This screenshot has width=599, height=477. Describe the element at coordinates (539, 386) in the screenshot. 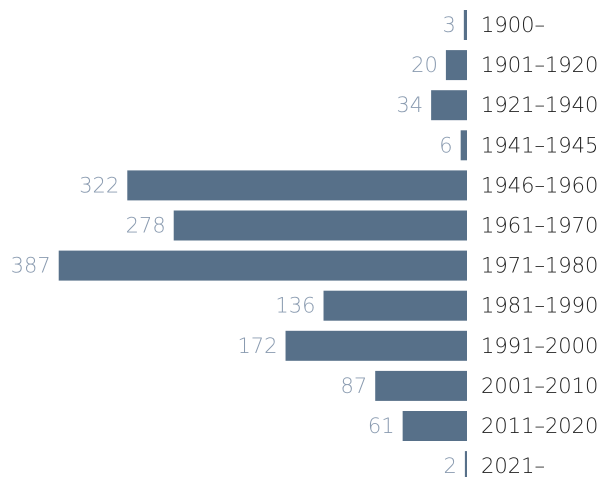

I see `category-label: 2001–2010` at that location.